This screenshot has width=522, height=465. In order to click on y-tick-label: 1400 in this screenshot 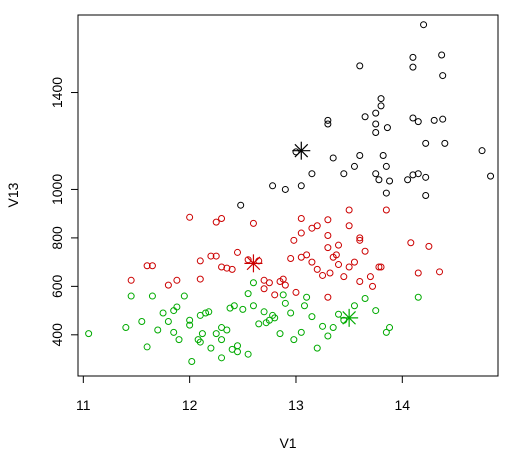, I will do `click(57, 92)`.